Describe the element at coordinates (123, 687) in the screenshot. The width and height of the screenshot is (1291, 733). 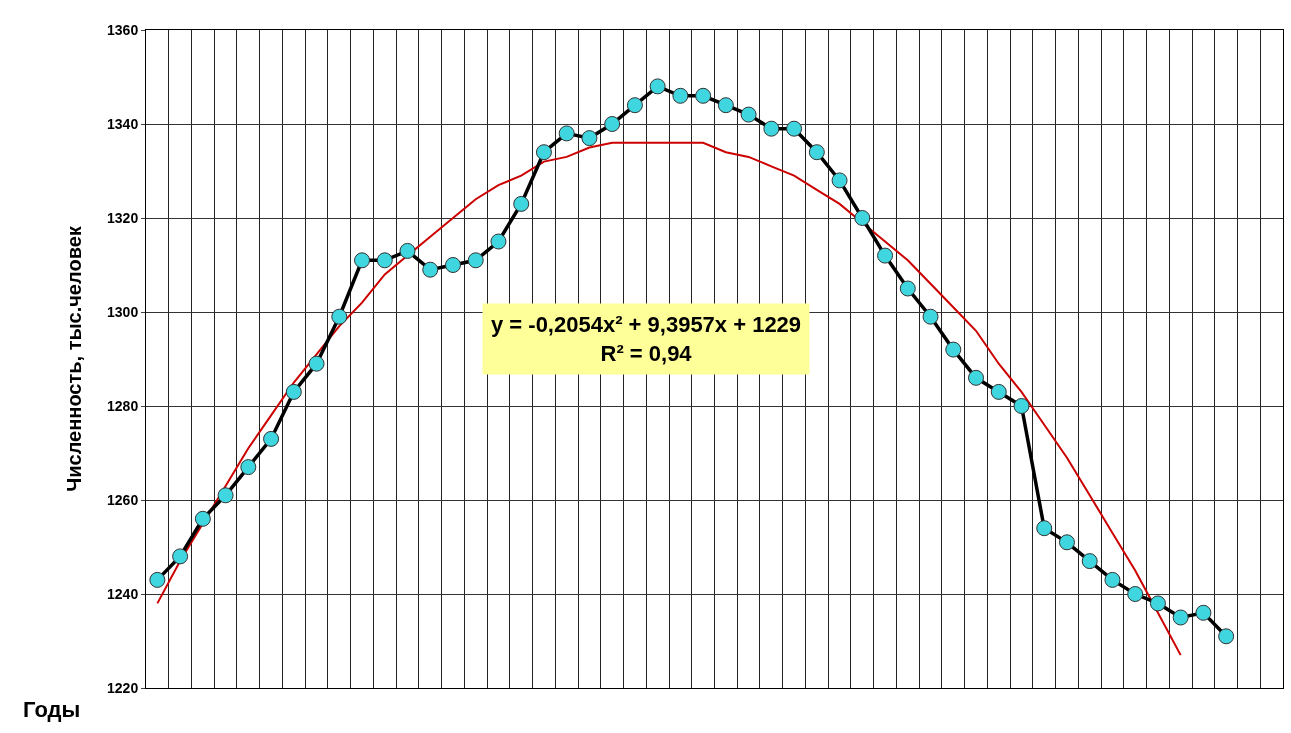
I see `y-tick-label: 1220` at that location.